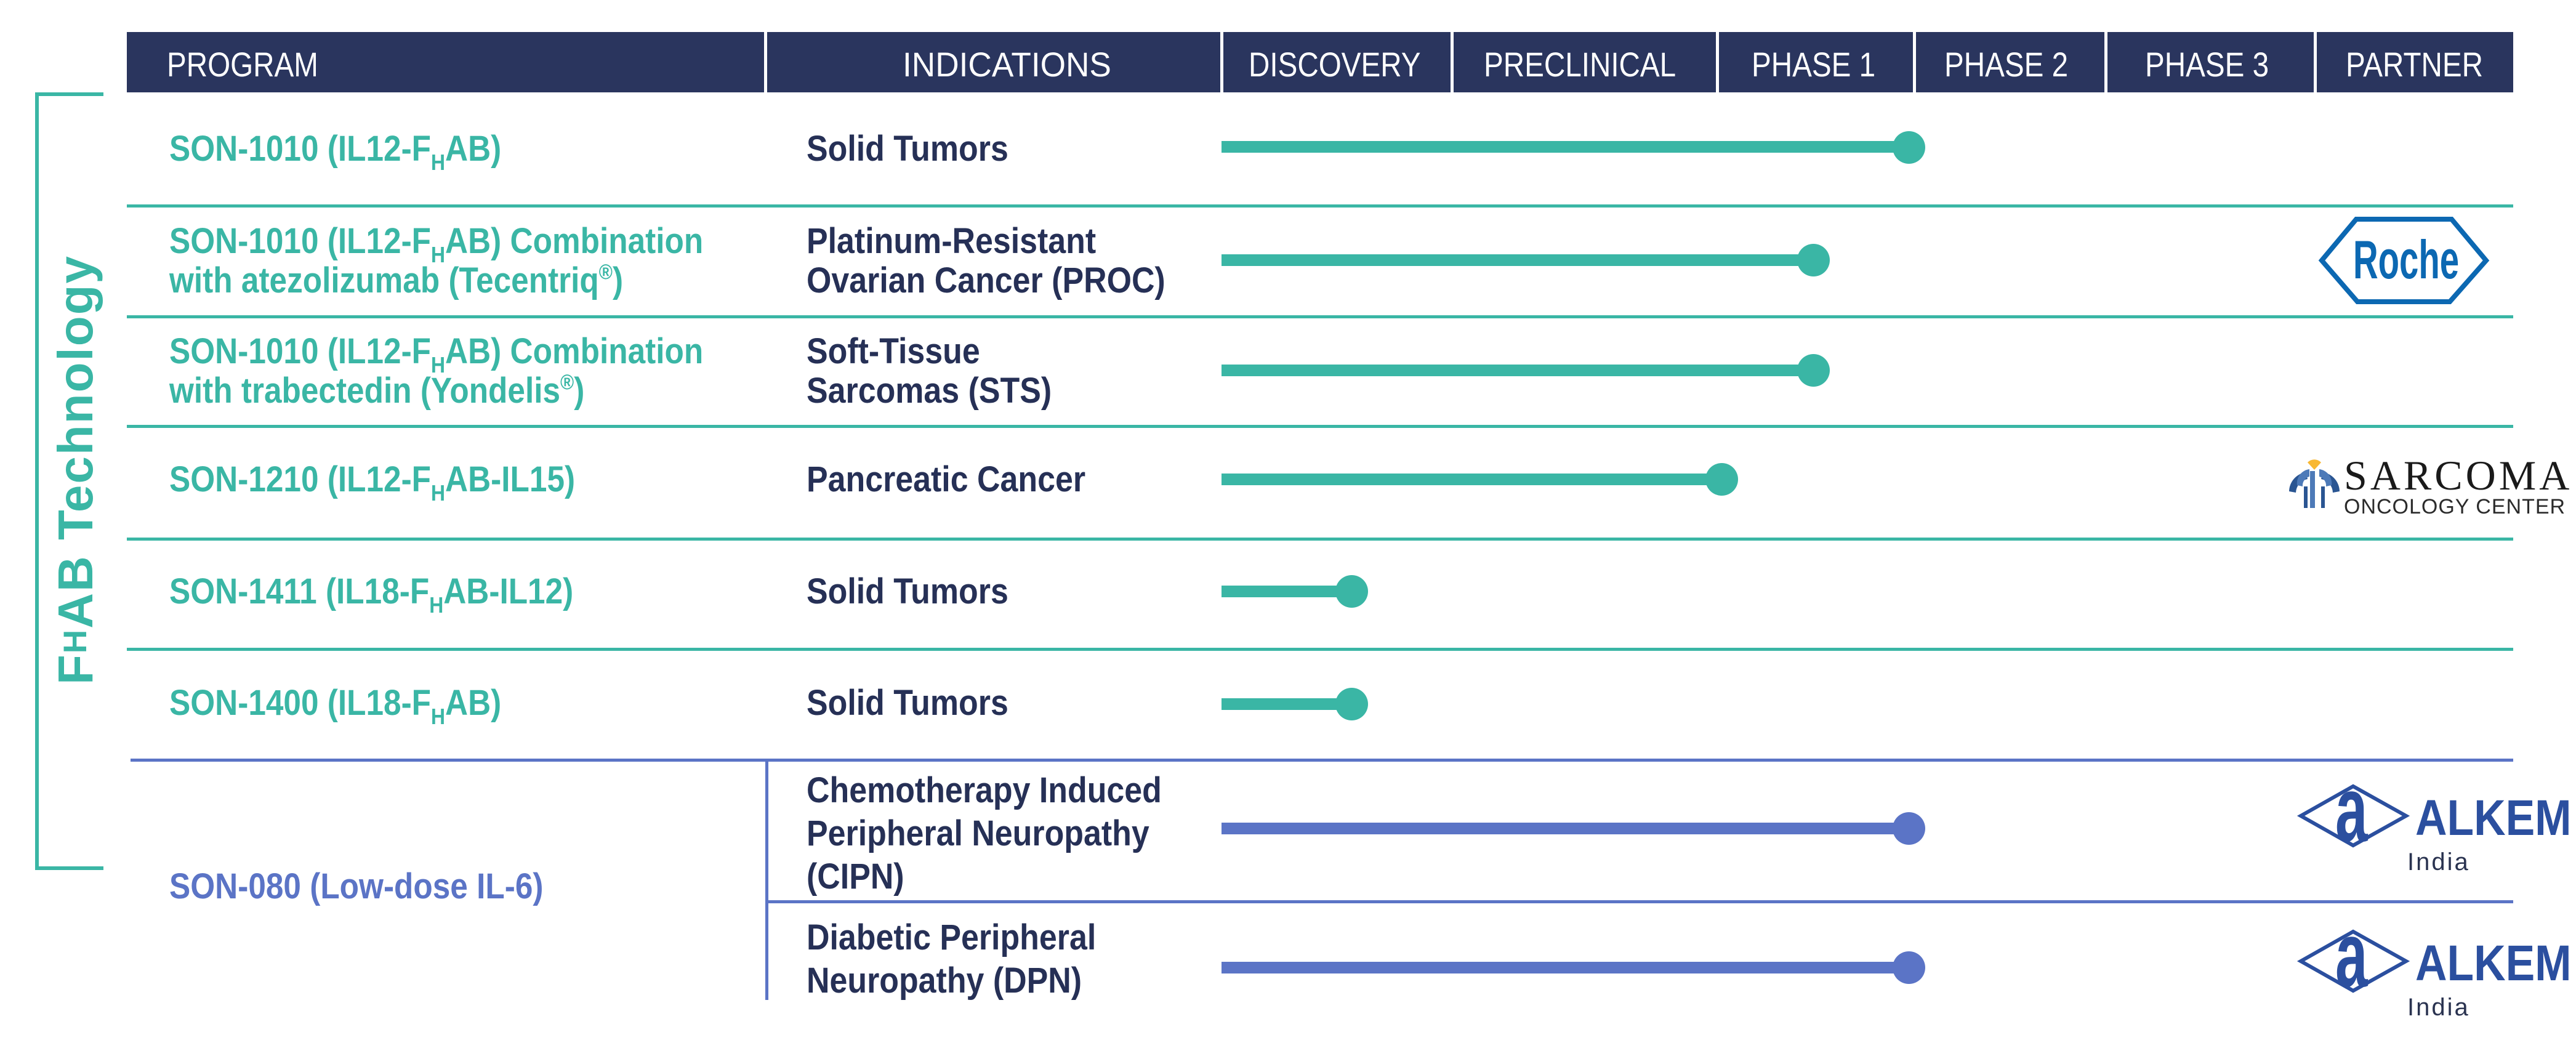 The width and height of the screenshot is (2576, 1056). What do you see at coordinates (2406, 259) in the screenshot?
I see `svg-text: Roche` at bounding box center [2406, 259].